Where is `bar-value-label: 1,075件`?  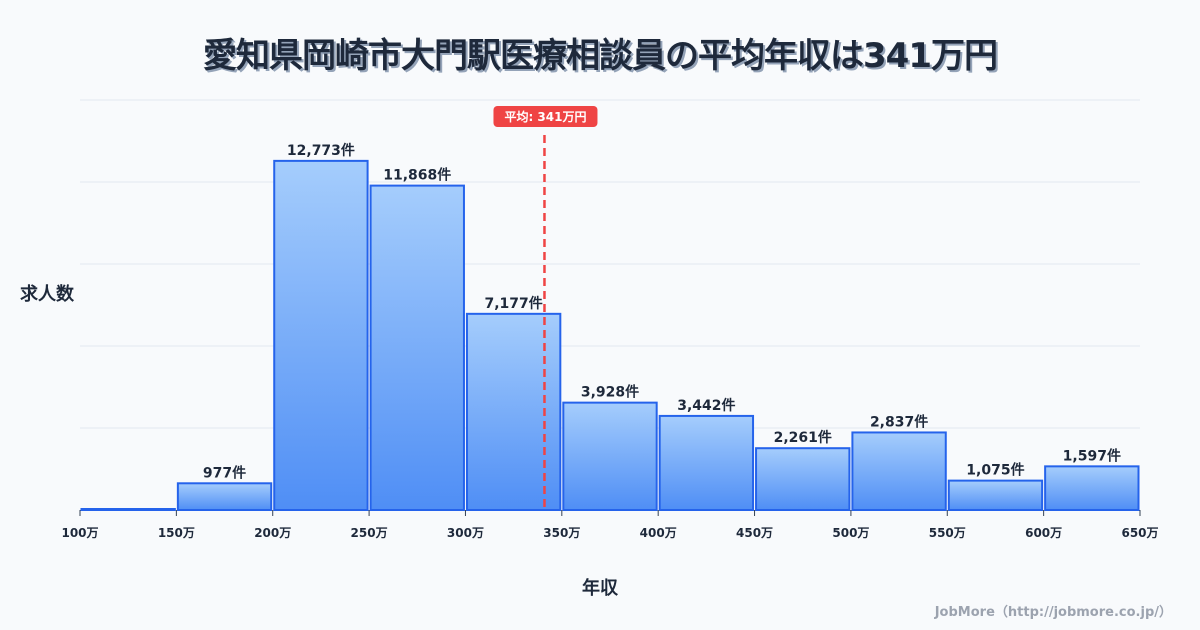 bar-value-label: 1,075件 is located at coordinates (995, 470).